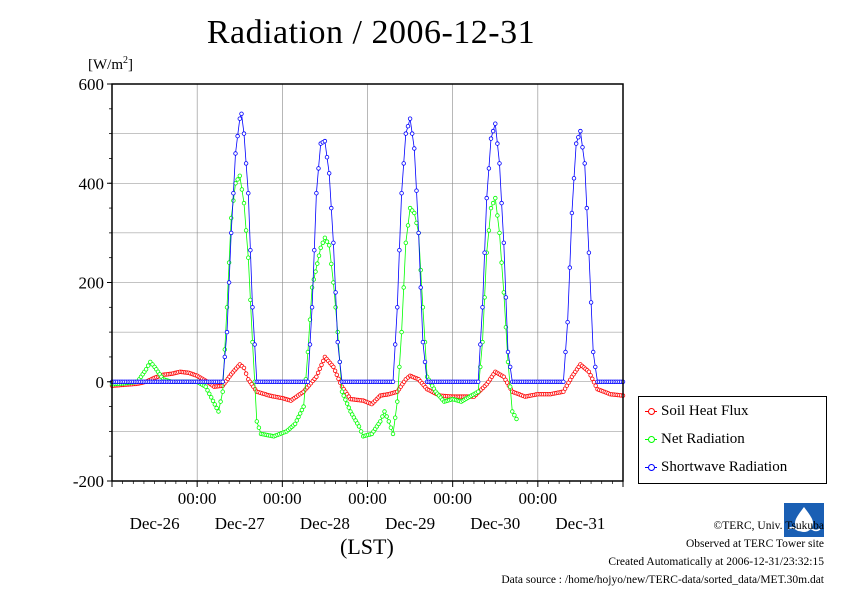 The image size is (842, 595). Describe the element at coordinates (410, 523) in the screenshot. I see `x-date-label: Dec-29` at that location.